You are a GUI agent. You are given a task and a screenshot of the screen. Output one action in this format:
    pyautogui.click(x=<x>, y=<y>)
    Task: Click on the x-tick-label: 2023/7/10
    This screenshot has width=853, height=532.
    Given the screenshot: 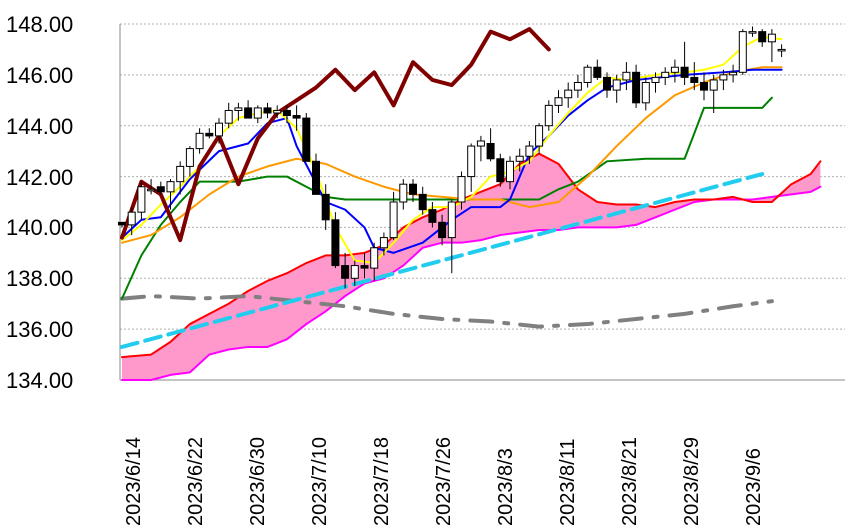 What is the action you would take?
    pyautogui.click(x=320, y=481)
    